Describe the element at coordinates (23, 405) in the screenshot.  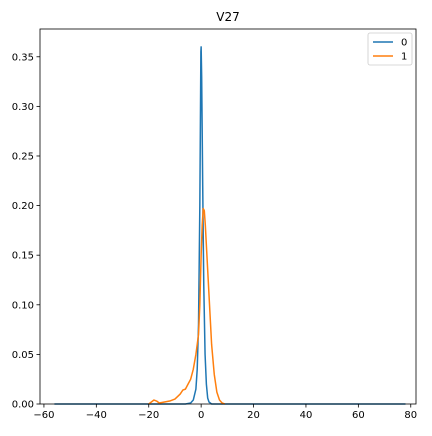
I see `y-tick-label: 0.00` at that location.